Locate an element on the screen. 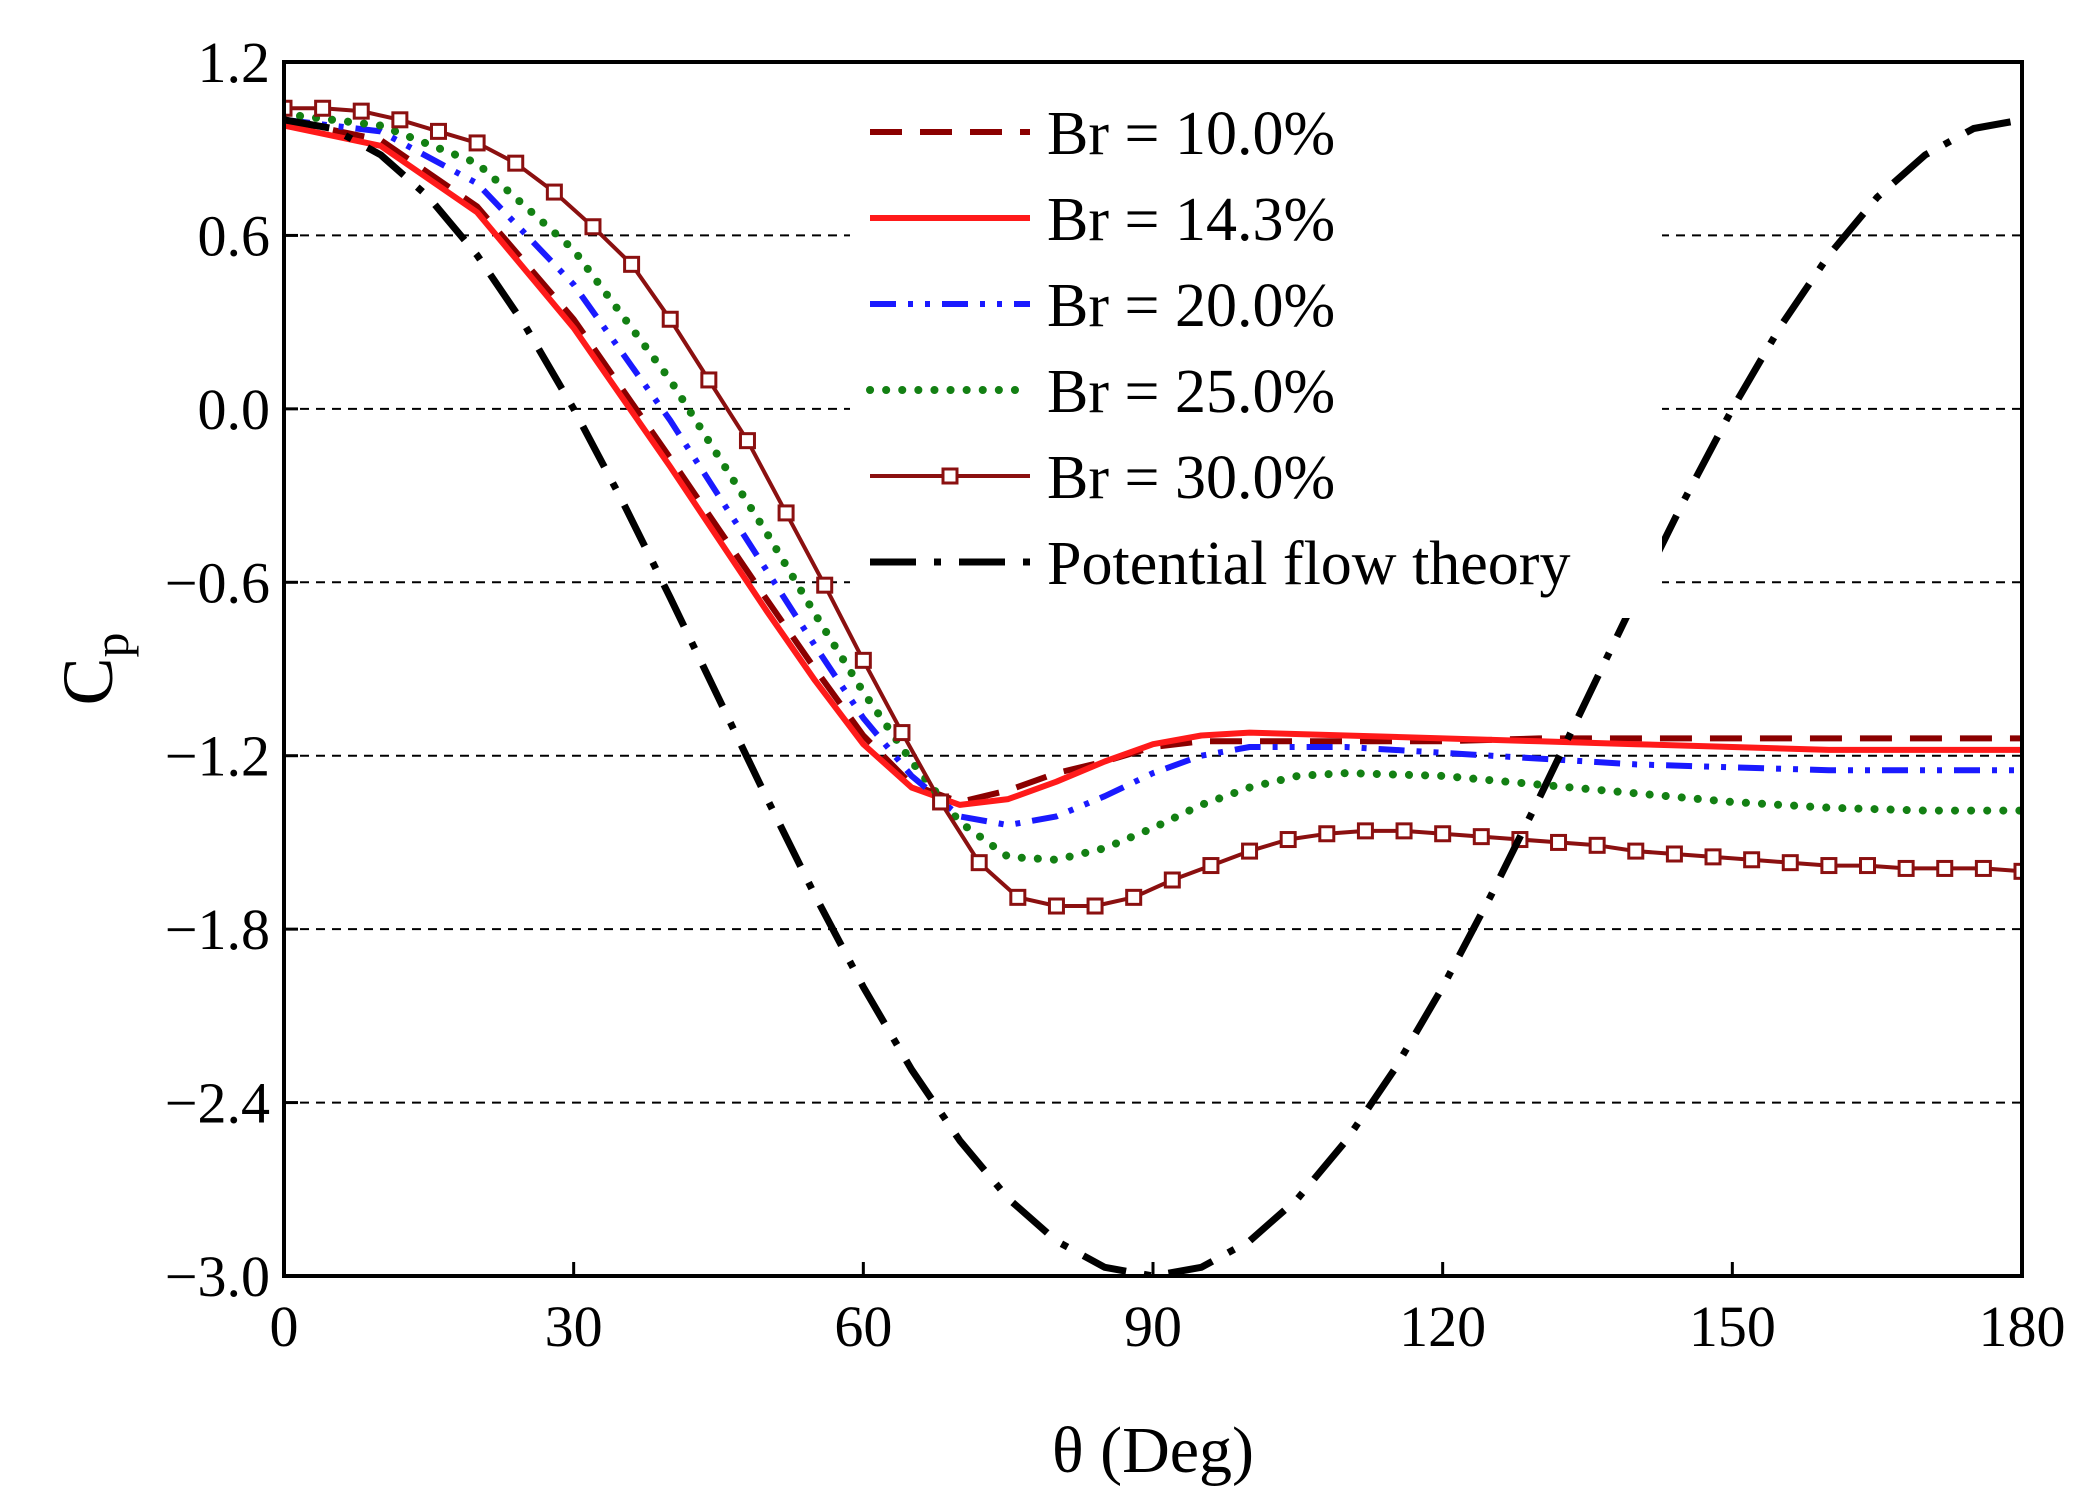 Image resolution: width=2095 pixels, height=1506 pixels. legend-label-potential-flow-theory: Potential flow theory is located at coordinates (1308, 564).